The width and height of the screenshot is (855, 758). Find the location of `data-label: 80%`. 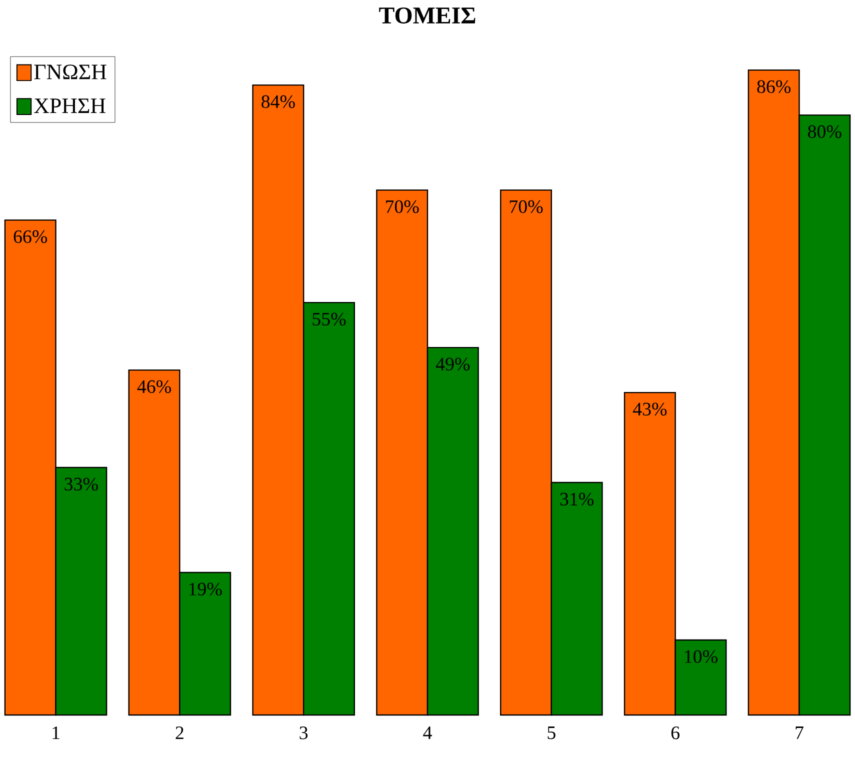

data-label: 80% is located at coordinates (825, 131).